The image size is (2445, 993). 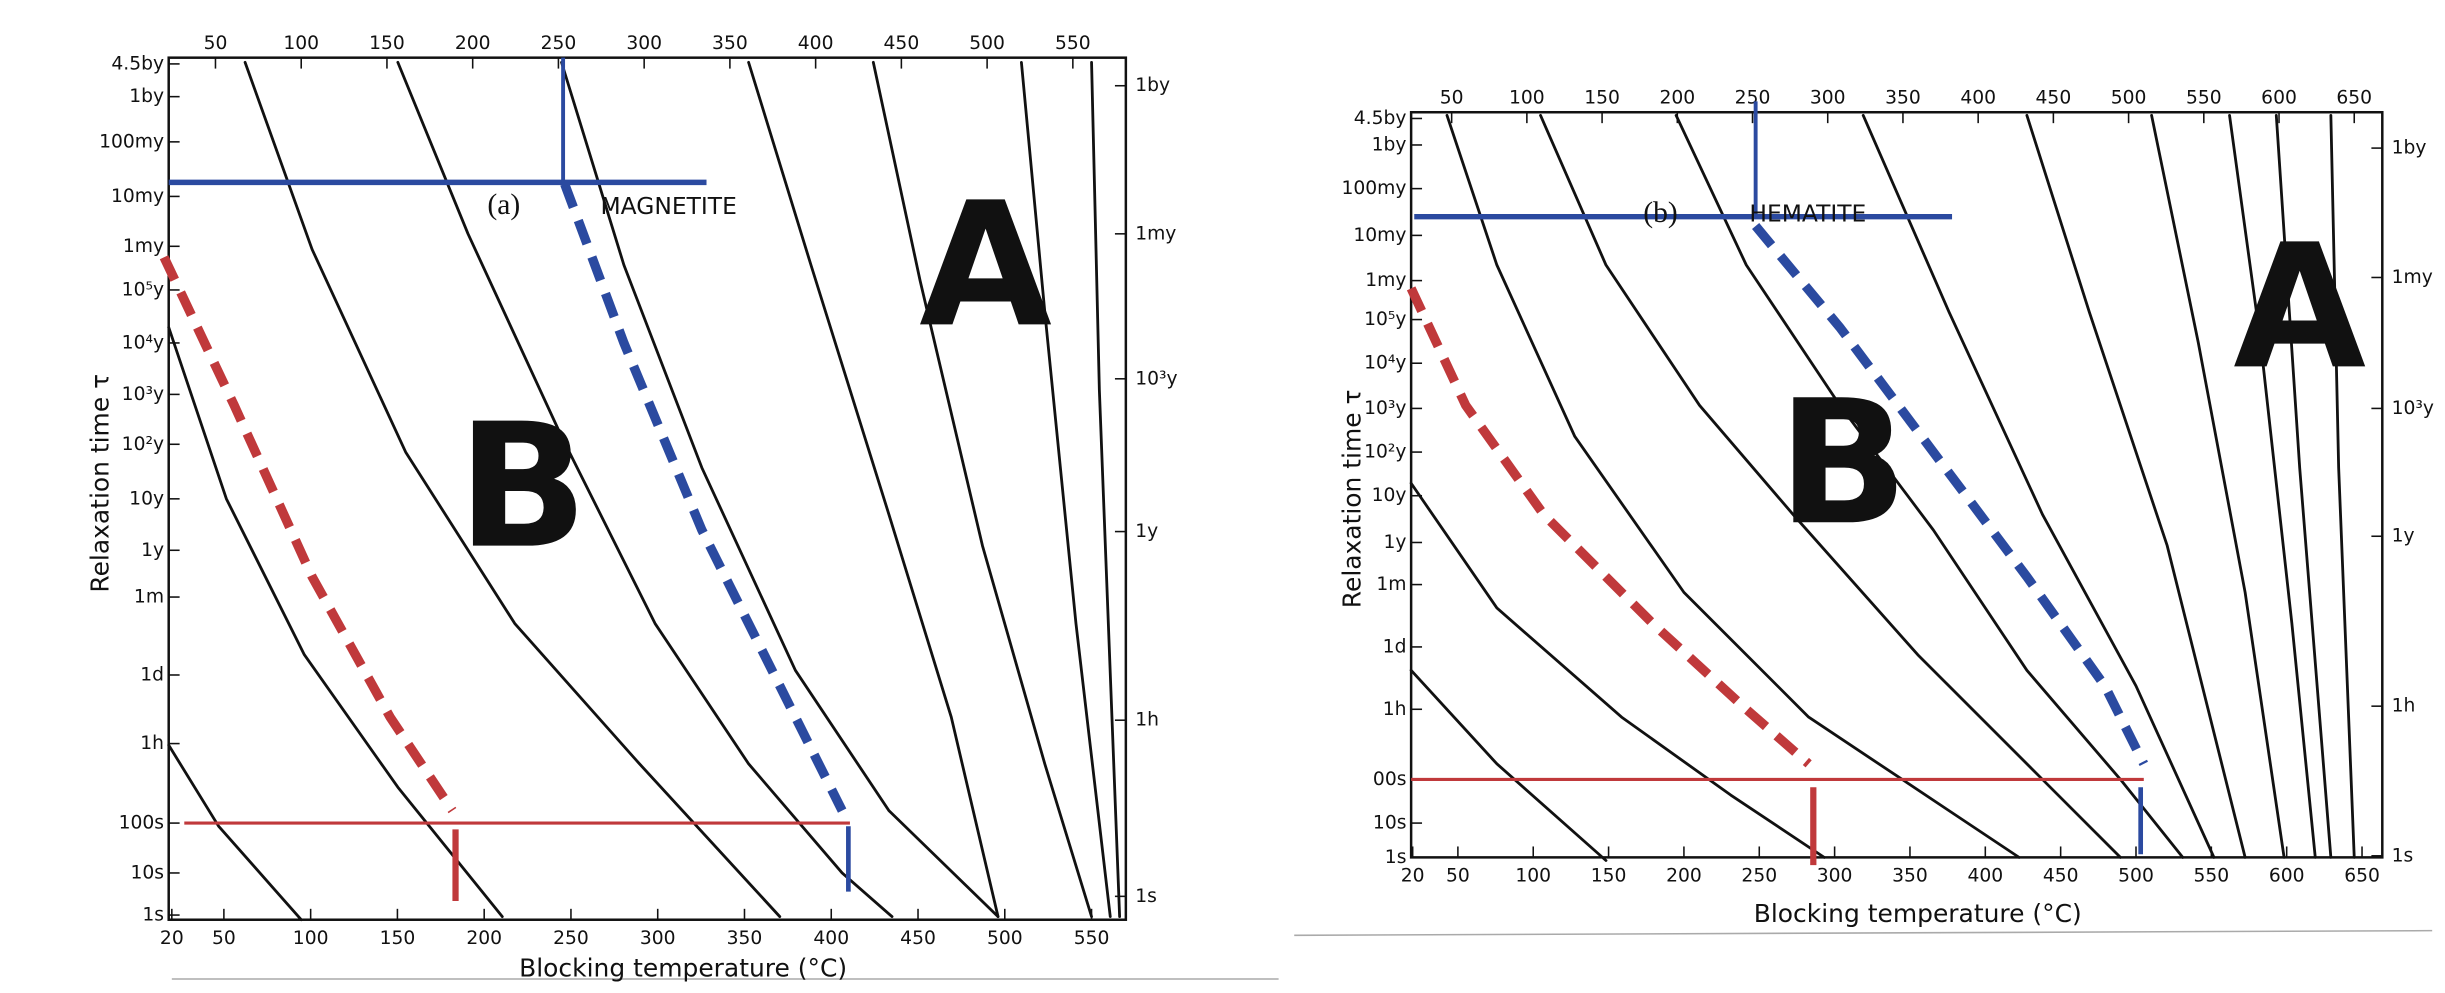 I want to click on bottom-tick-label: 450, so click(x=918, y=938).